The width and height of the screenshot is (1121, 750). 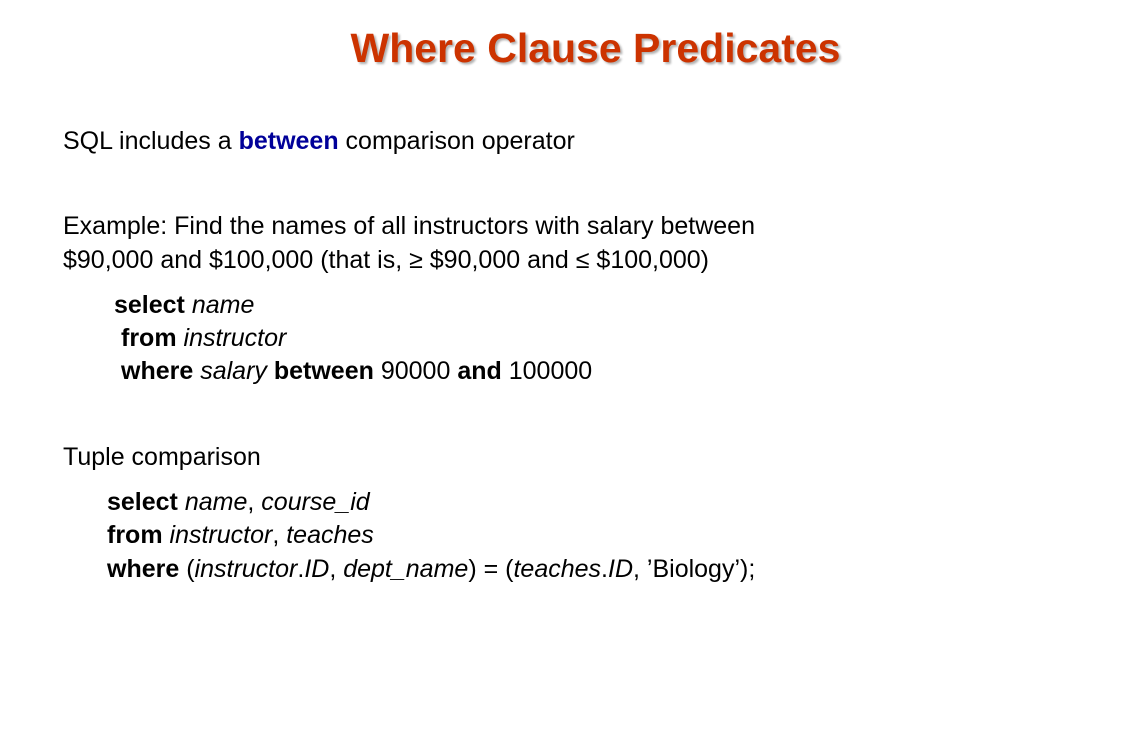 I want to click on high-value: 100000, so click(x=550, y=371).